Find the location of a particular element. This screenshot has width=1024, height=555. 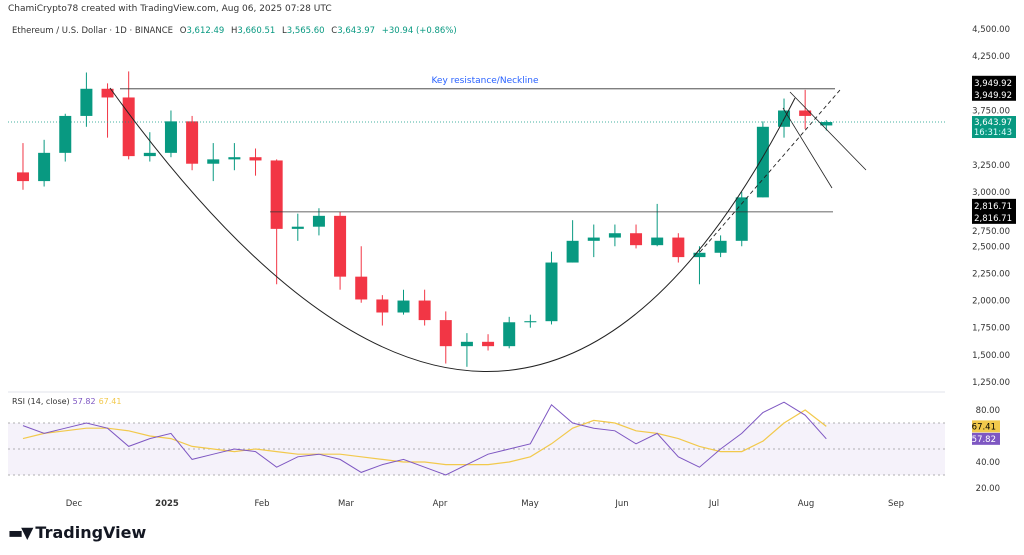

time-tick-label: Aug is located at coordinates (806, 504).